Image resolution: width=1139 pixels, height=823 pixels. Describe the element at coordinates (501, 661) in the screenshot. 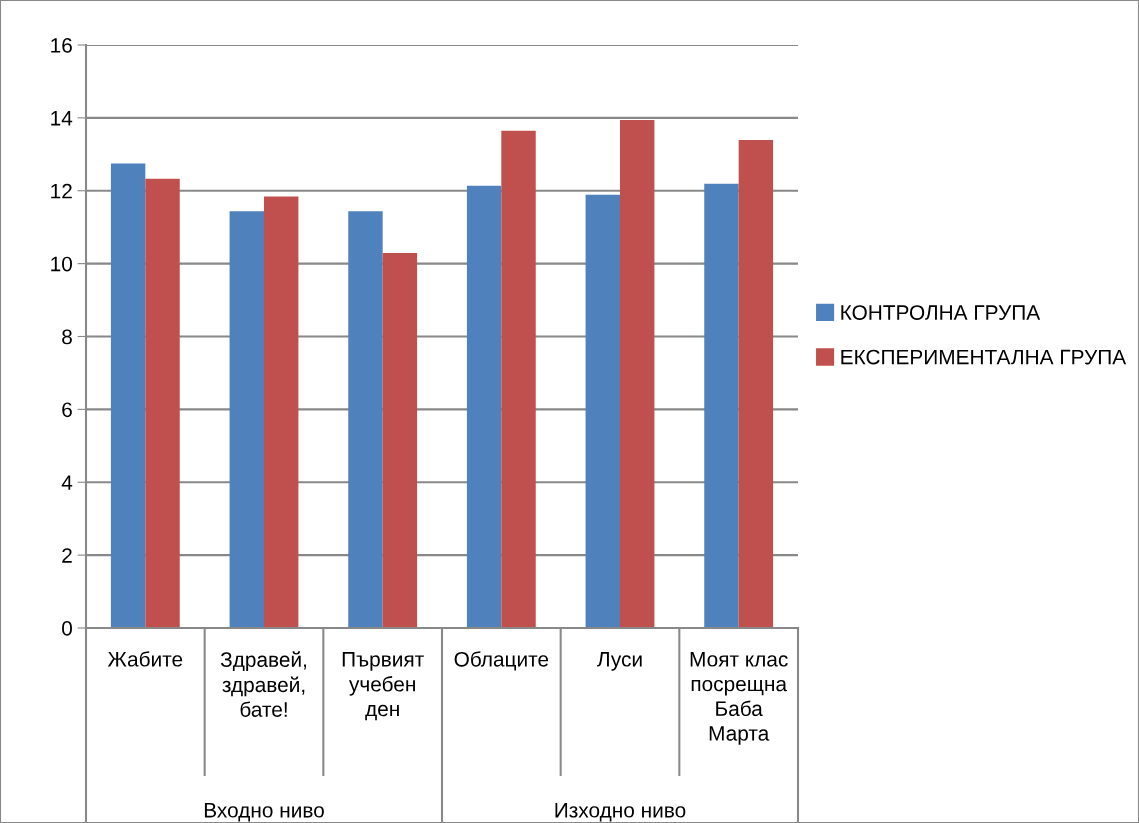

I see `x-tick-label: Облаците` at that location.